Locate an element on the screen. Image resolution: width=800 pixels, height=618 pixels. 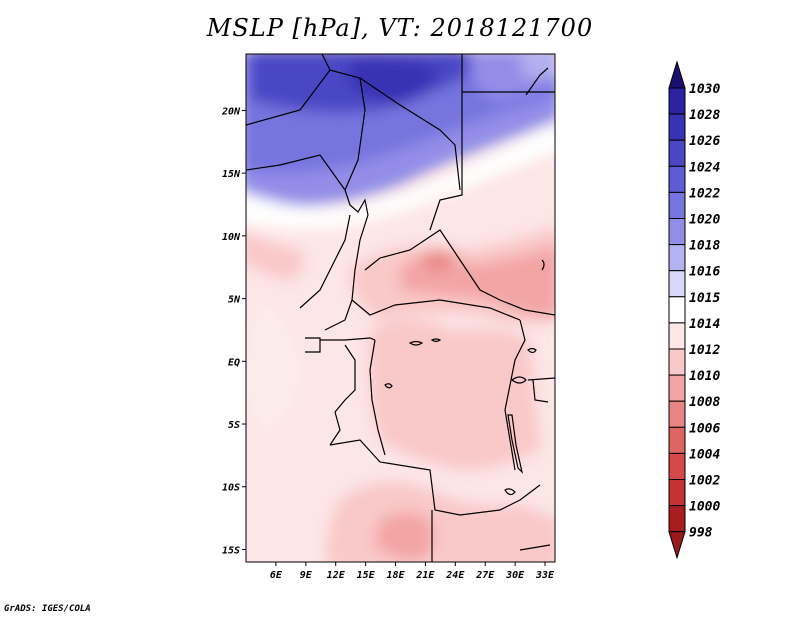
y-axis: 20N 15N 10N 5N EQ 5S 10S 15S is located at coordinates (233, 331).